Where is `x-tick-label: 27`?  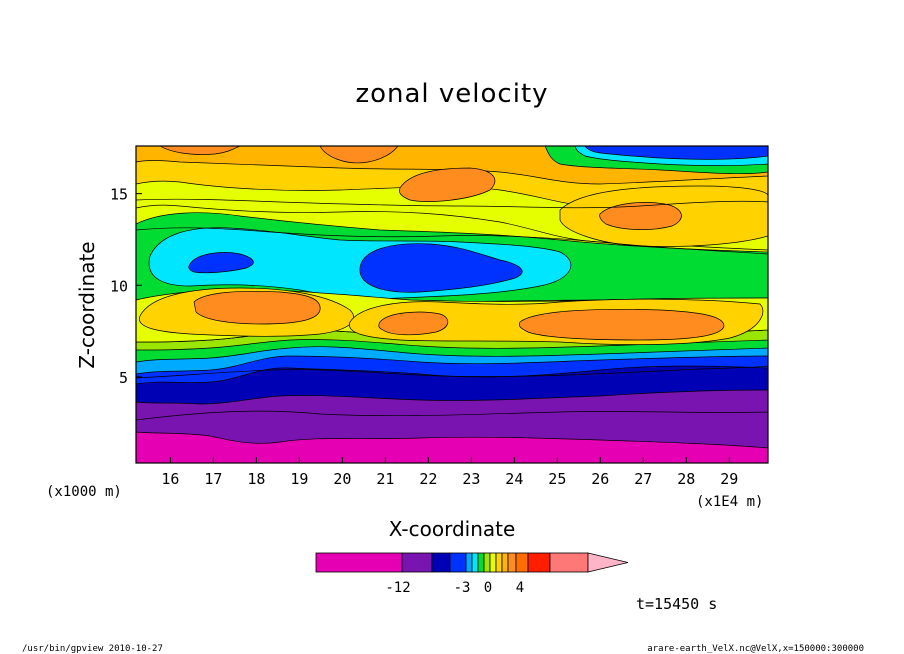 x-tick-label: 27 is located at coordinates (643, 479).